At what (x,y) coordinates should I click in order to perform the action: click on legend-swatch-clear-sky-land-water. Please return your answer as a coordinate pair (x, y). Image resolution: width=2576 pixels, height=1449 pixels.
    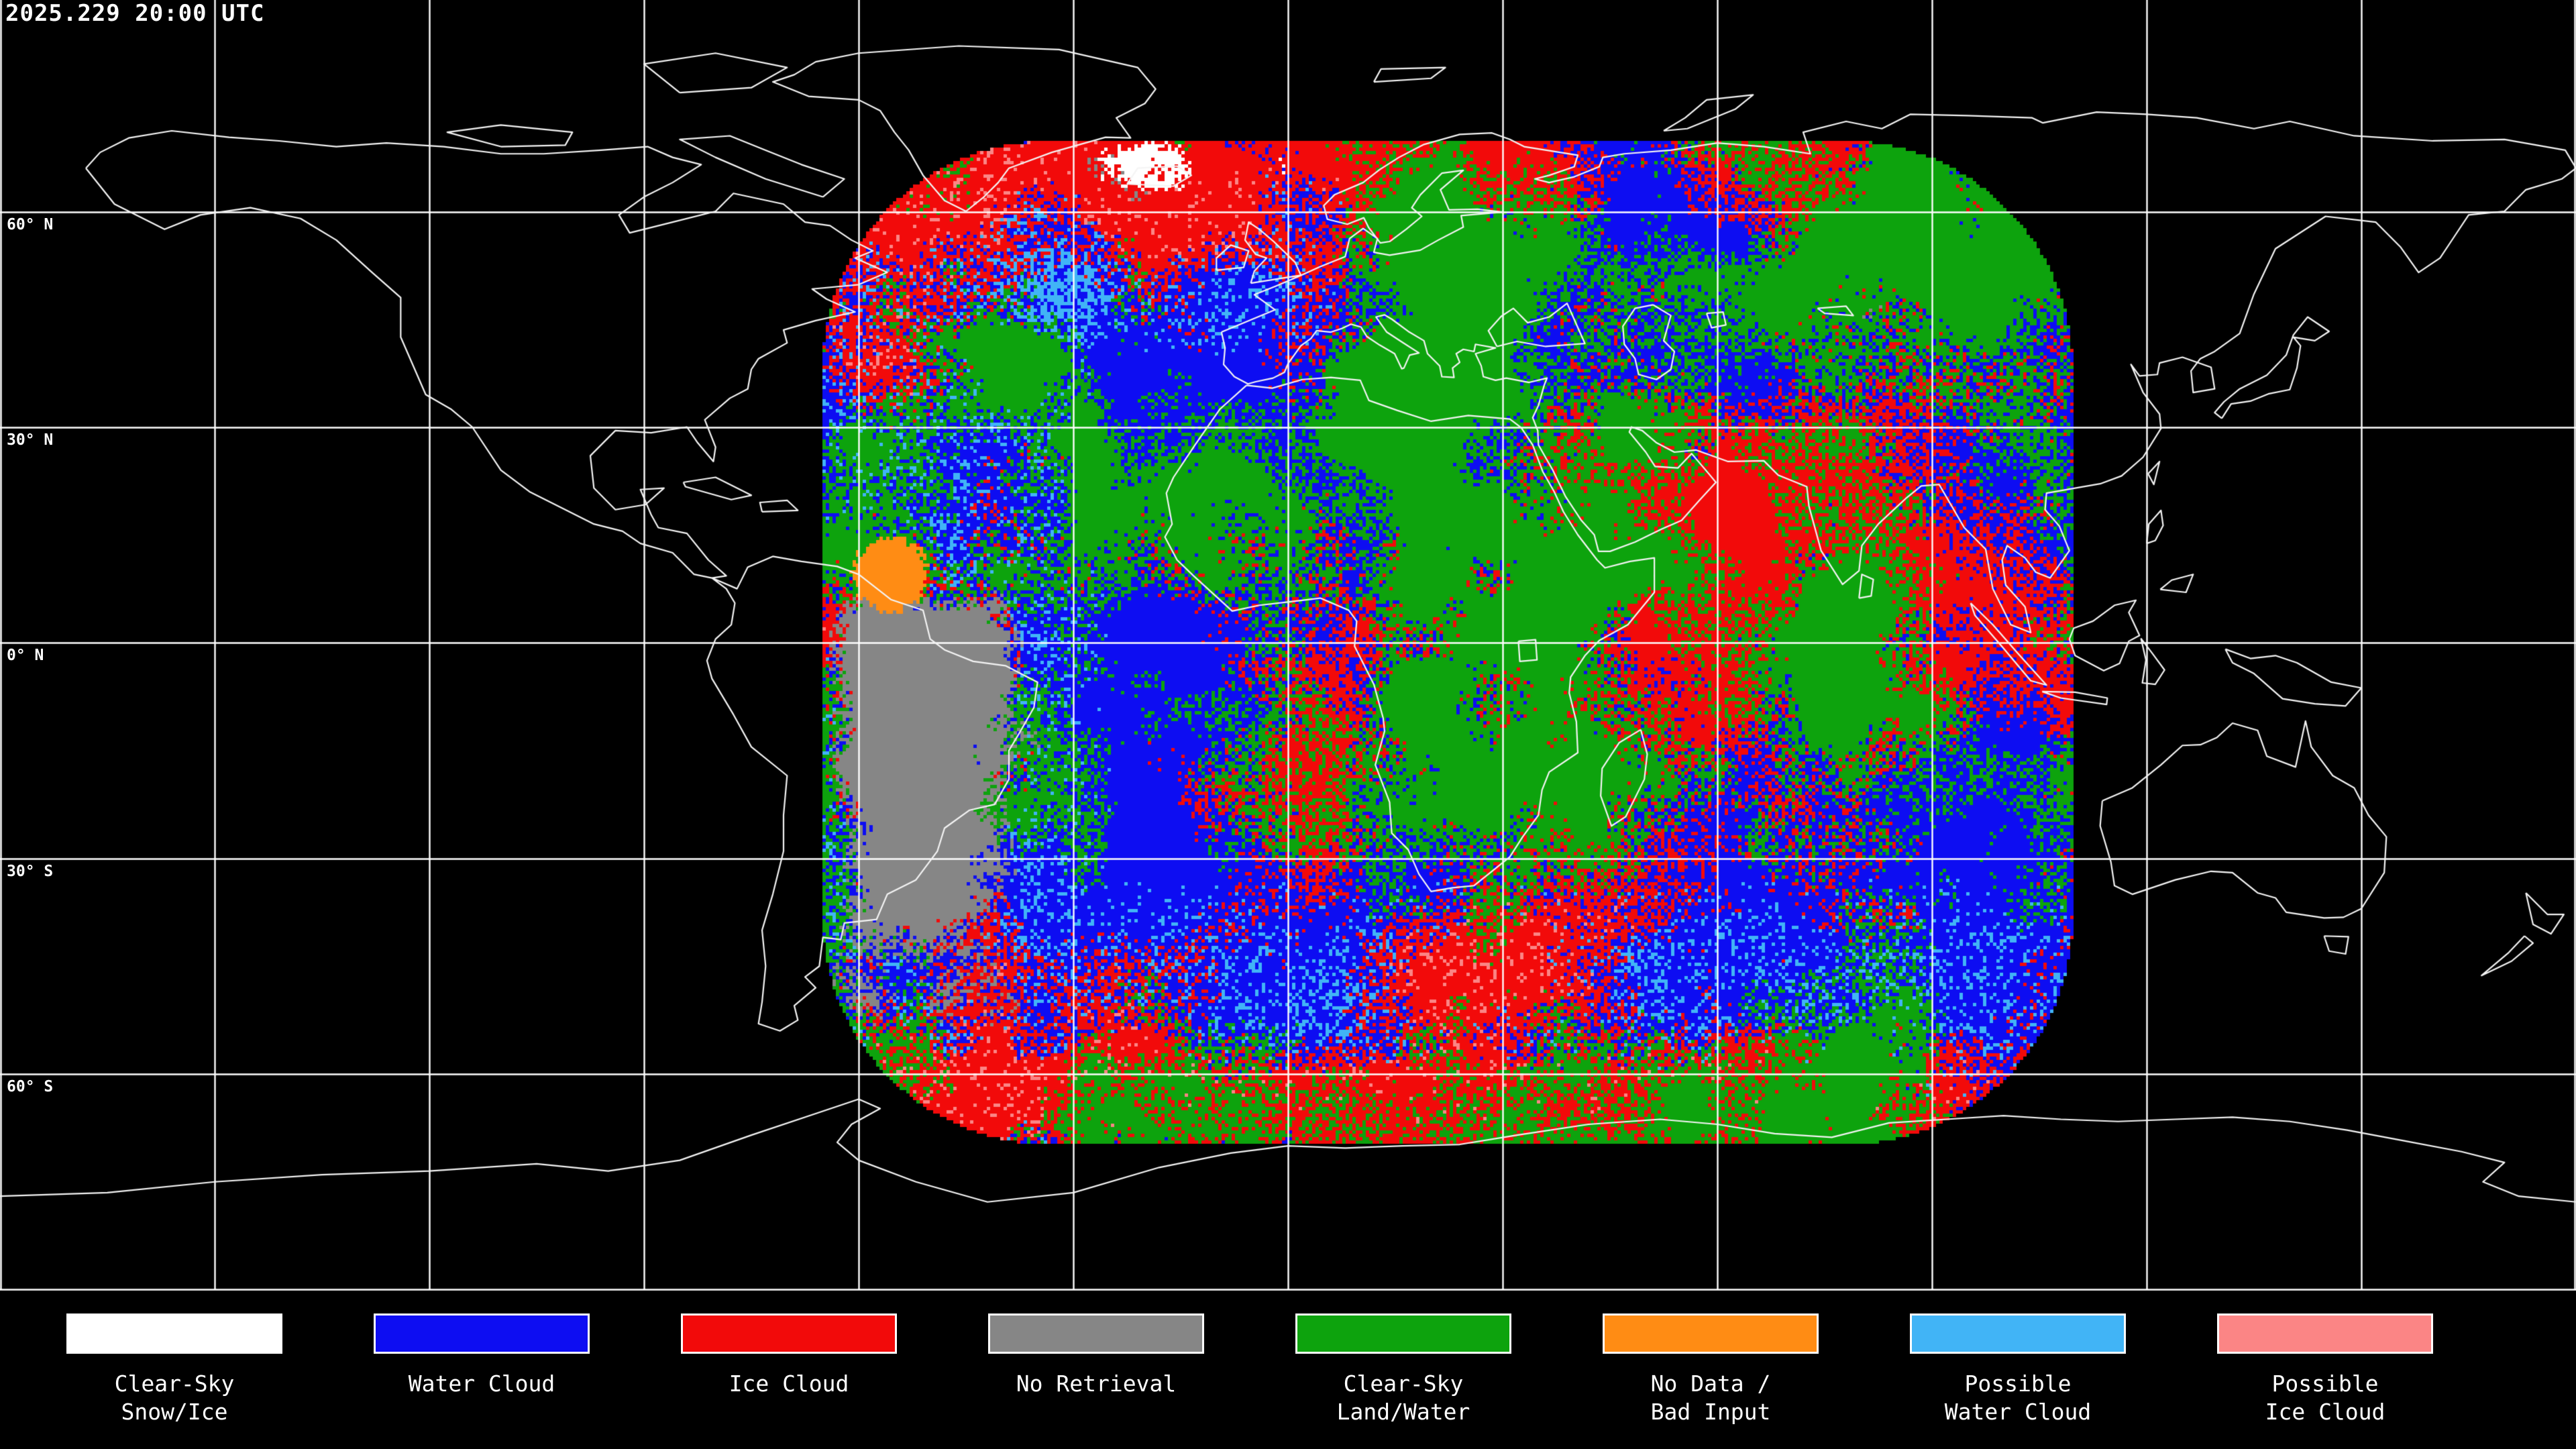
    Looking at the image, I should click on (1403, 1333).